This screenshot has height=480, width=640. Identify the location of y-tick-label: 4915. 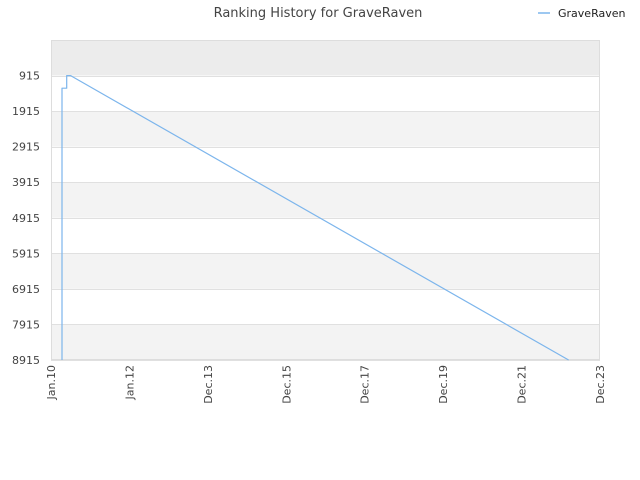
(26, 218).